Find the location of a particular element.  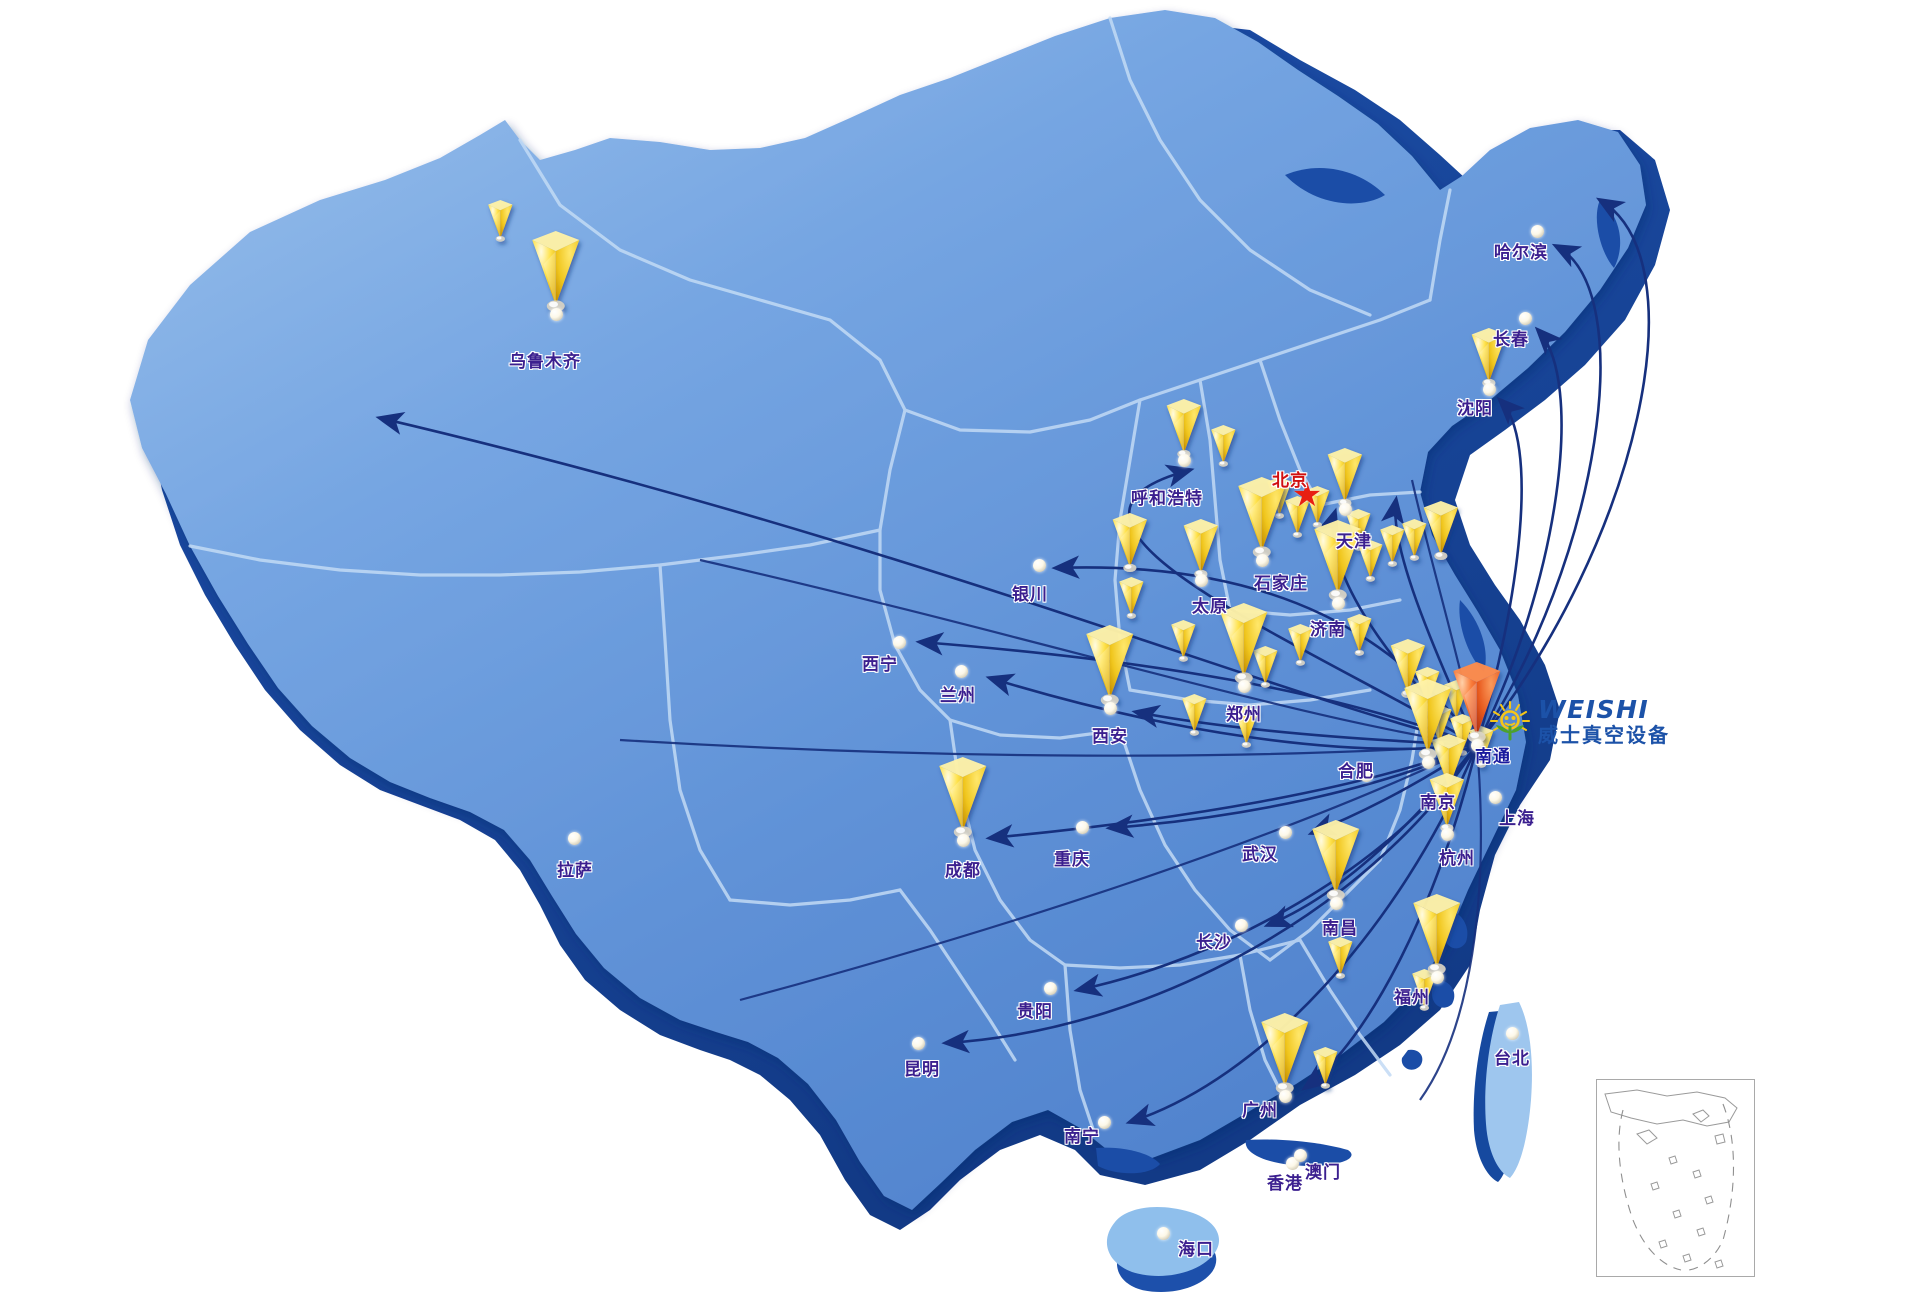

taiwan-island is located at coordinates (1502, 1092).